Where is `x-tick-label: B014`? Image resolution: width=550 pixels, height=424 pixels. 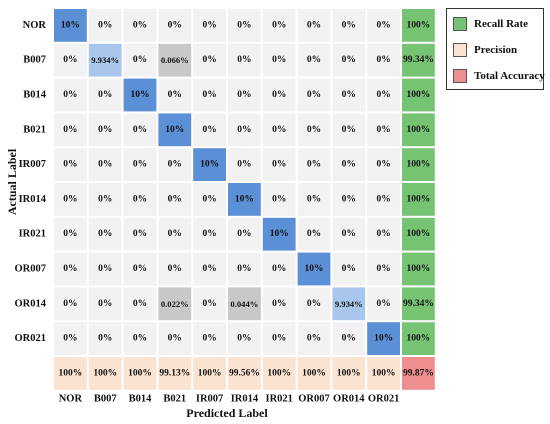
x-tick-label: B014 is located at coordinates (141, 398).